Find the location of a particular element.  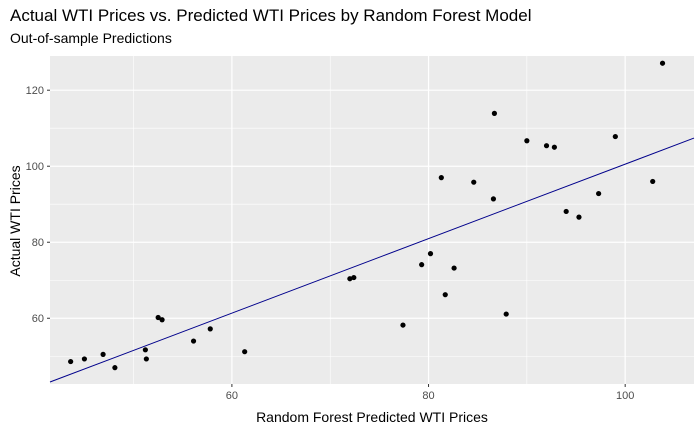

y-tick-label: 60 is located at coordinates (38, 319).